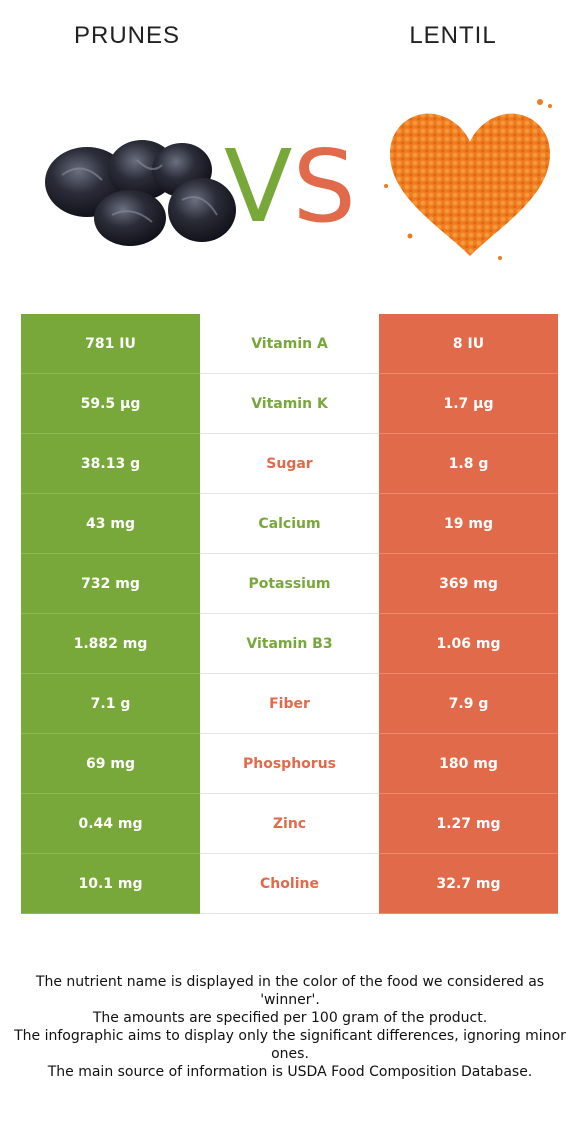 The image size is (580, 1144). What do you see at coordinates (258, 186) in the screenshot?
I see `vs-letter-v: V` at bounding box center [258, 186].